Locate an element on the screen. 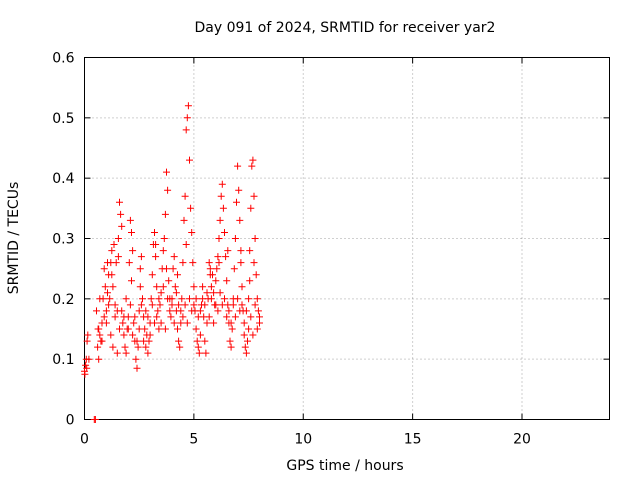 This screenshot has width=640, height=480. x-axis-title: GPS time / hours is located at coordinates (344, 466).